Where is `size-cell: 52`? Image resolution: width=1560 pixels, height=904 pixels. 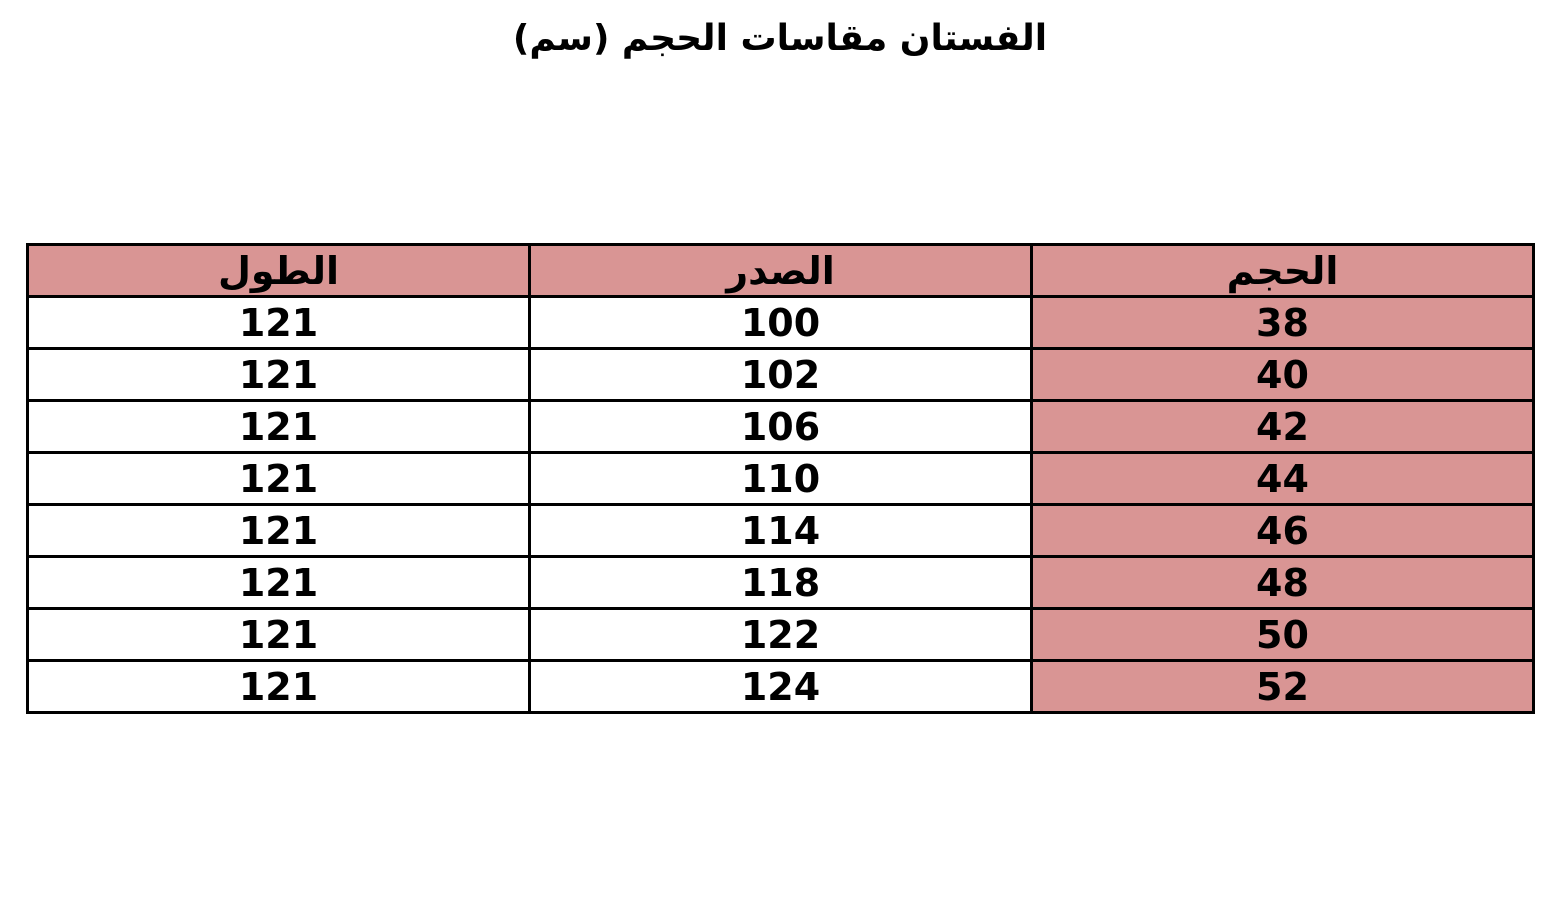 size-cell: 52 is located at coordinates (1282, 686).